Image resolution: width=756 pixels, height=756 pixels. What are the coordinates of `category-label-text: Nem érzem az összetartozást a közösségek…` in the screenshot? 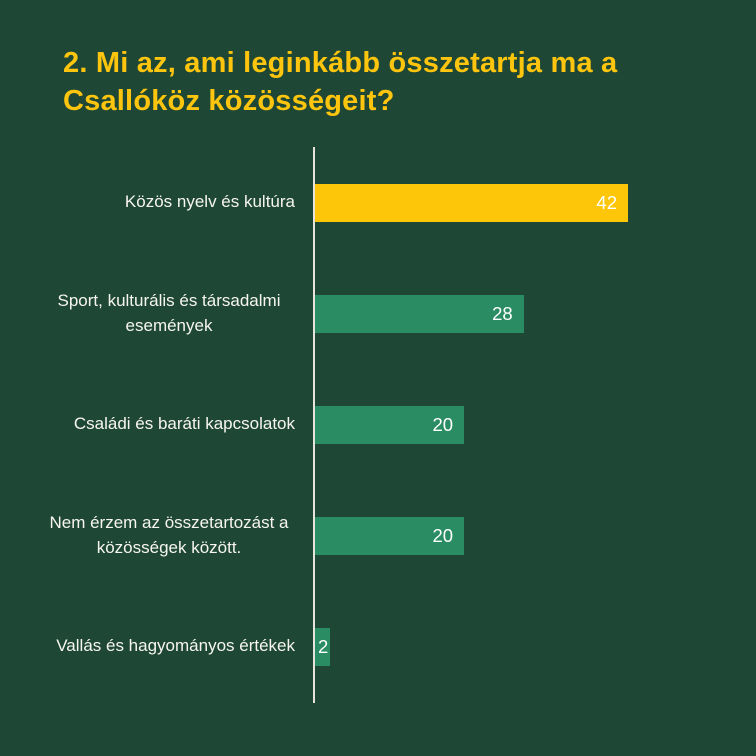 It's located at (169, 534).